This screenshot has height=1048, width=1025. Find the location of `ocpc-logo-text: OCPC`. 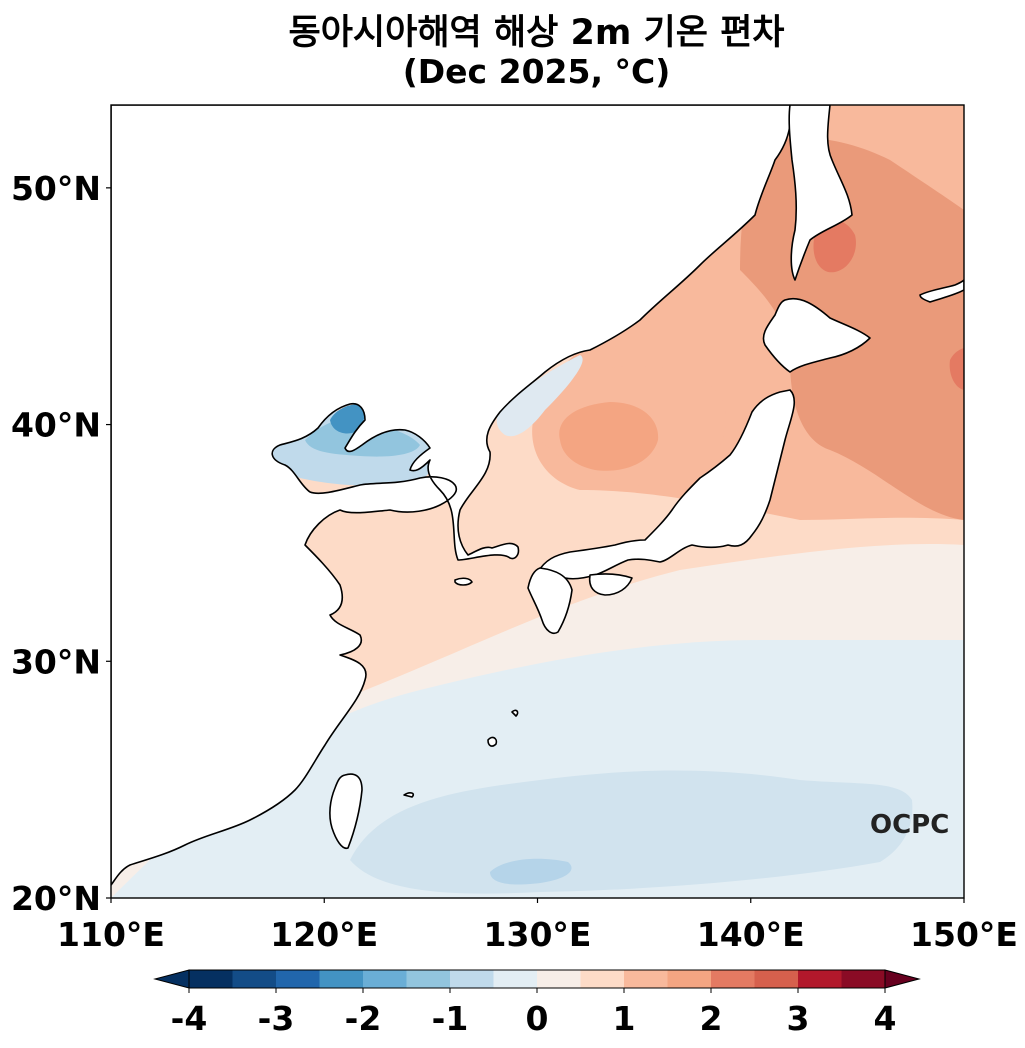

ocpc-logo-text: OCPC is located at coordinates (909, 825).